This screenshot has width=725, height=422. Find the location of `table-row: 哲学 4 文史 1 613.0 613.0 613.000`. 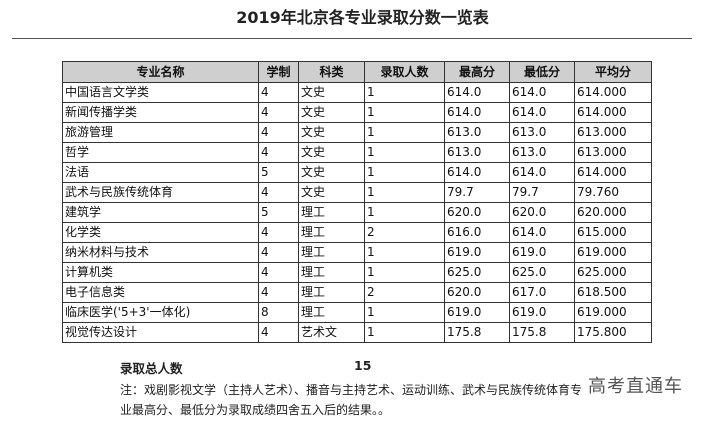

table-row: 哲学 4 文史 1 613.0 613.0 613.000 is located at coordinates (357, 152).